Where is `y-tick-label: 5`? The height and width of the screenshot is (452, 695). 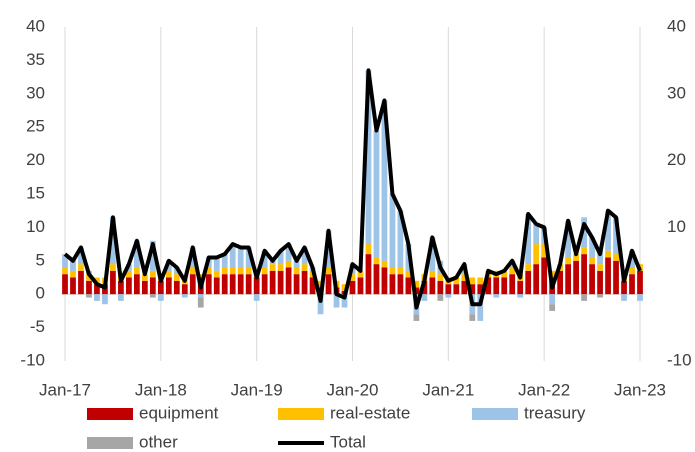 y-tick-label: 5 is located at coordinates (40, 259).